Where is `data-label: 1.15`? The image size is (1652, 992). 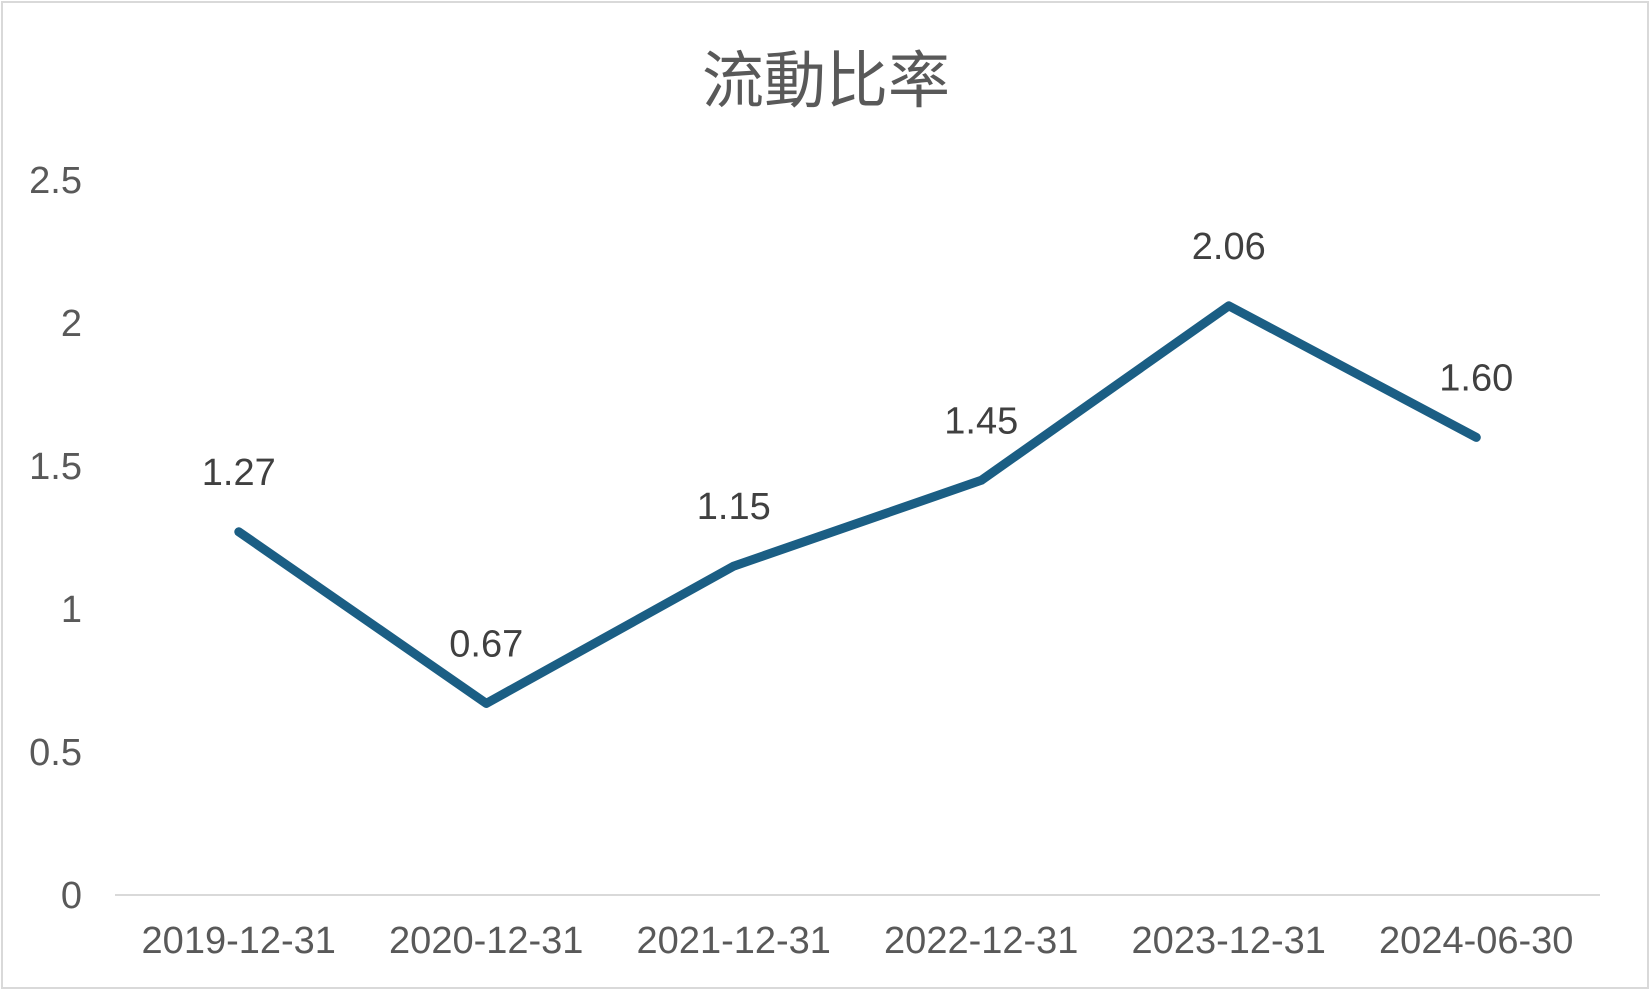
data-label: 1.15 is located at coordinates (734, 507).